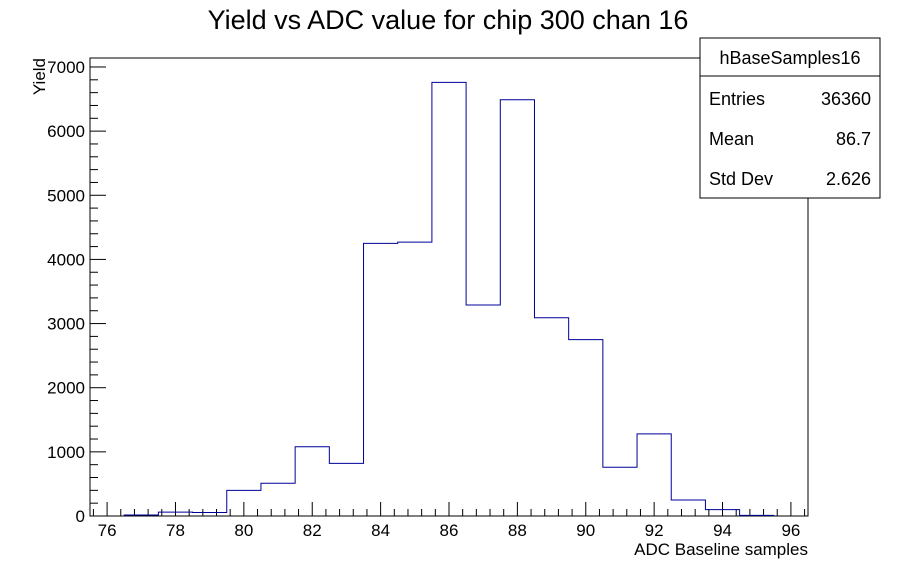  Describe the element at coordinates (448, 20) in the screenshot. I see `chart-title: Yield vs ADC value for chip 300 chan 16` at that location.